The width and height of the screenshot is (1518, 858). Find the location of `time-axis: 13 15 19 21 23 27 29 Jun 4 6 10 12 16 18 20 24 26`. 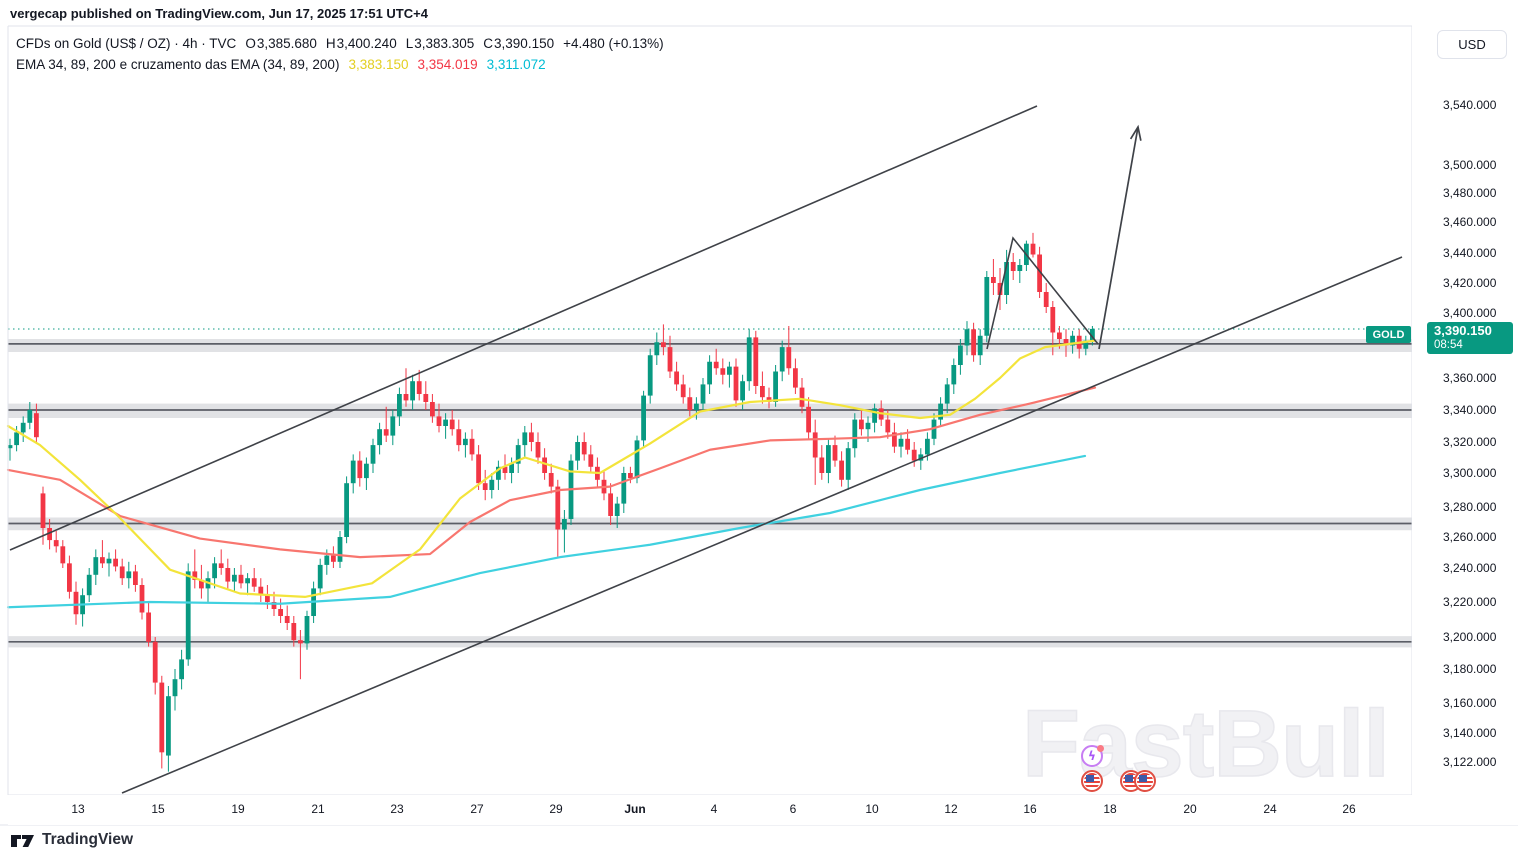

time-axis: 13 15 19 21 23 27 29 Jun 4 6 10 12 16 18 20 24 26 is located at coordinates (710, 810).